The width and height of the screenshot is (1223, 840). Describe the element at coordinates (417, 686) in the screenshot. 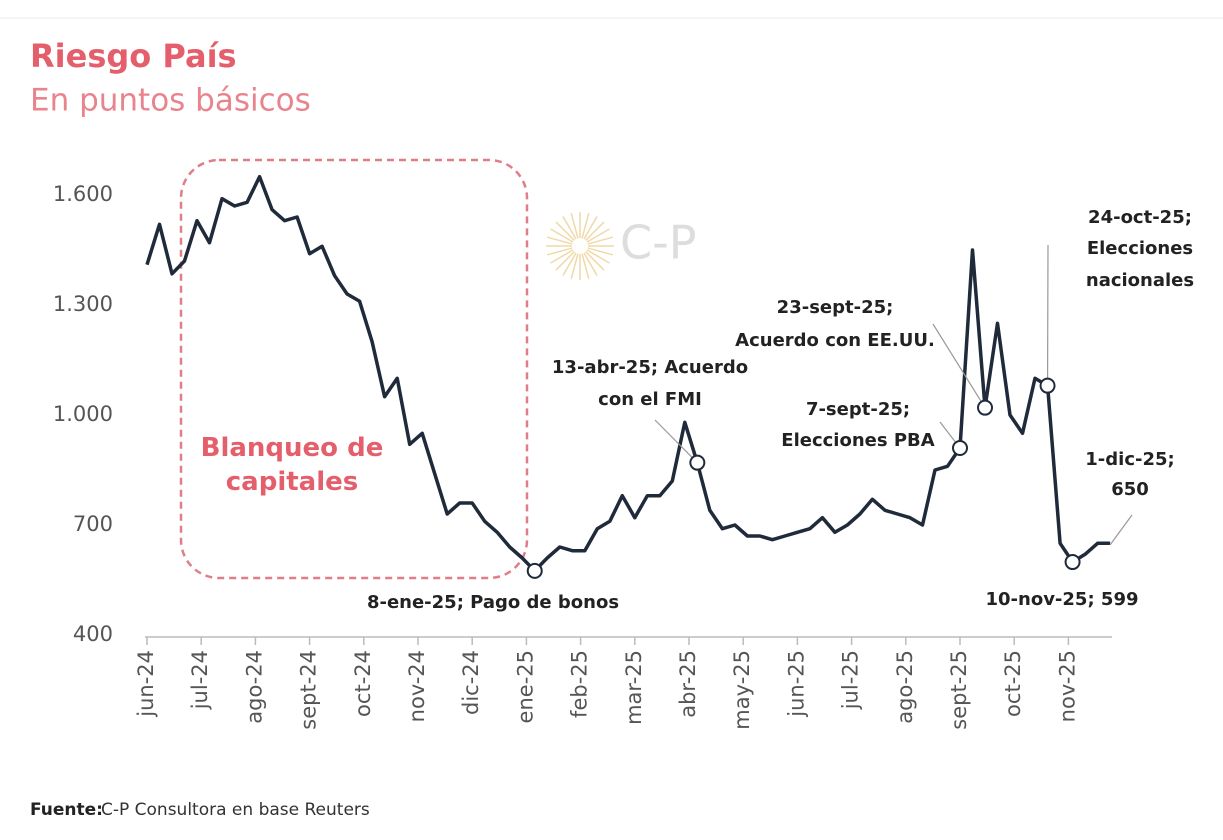

I see `x-tick-label: nov-24` at that location.